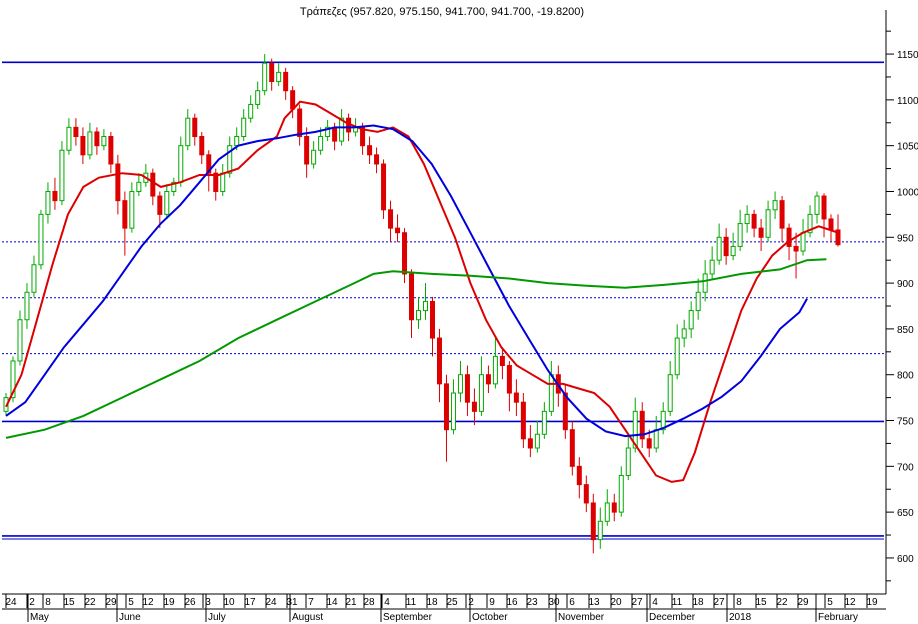  What do you see at coordinates (271, 602) in the screenshot?
I see `x-day-label: 24` at bounding box center [271, 602].